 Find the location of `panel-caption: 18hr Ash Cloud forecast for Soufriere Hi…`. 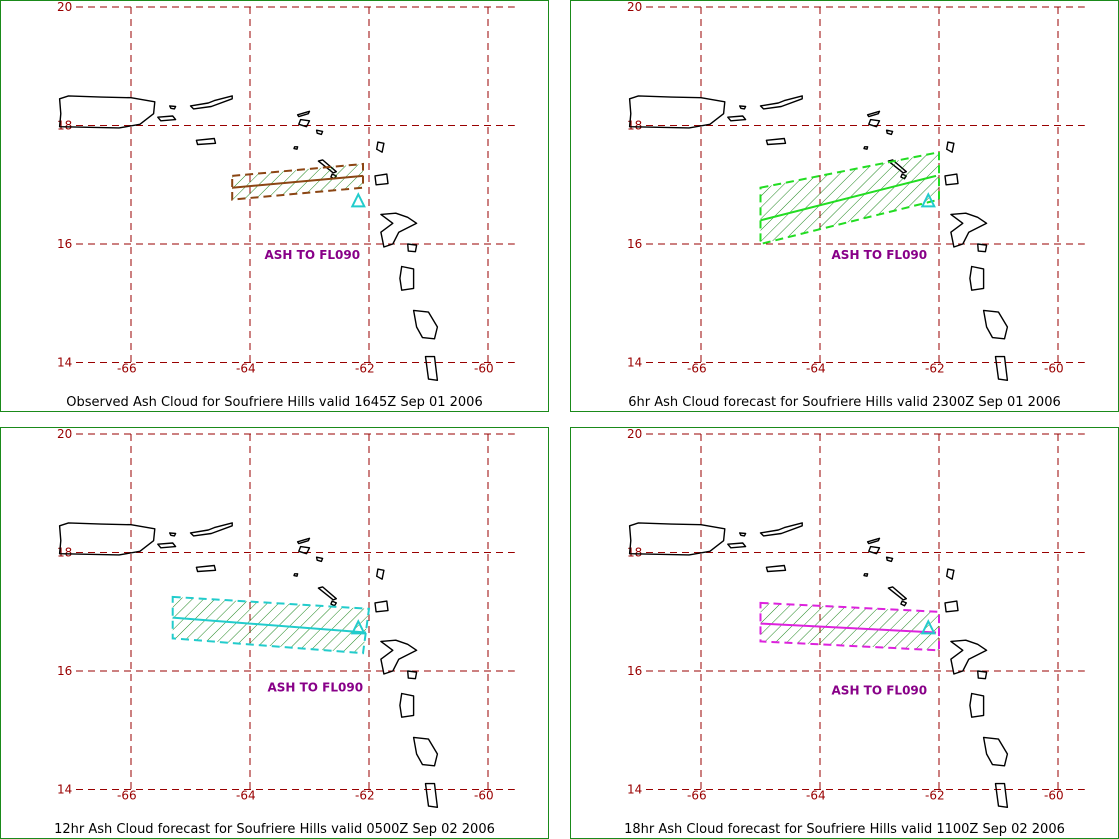

panel-caption: 18hr Ash Cloud forecast for Soufriere Hi… is located at coordinates (844, 829).